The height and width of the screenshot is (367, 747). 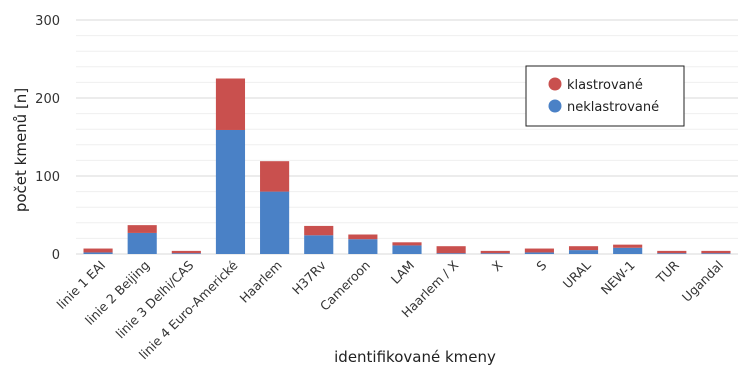 What do you see at coordinates (47, 138) in the screenshot?
I see `y-axis-ticks: 0 100 200 300` at bounding box center [47, 138].